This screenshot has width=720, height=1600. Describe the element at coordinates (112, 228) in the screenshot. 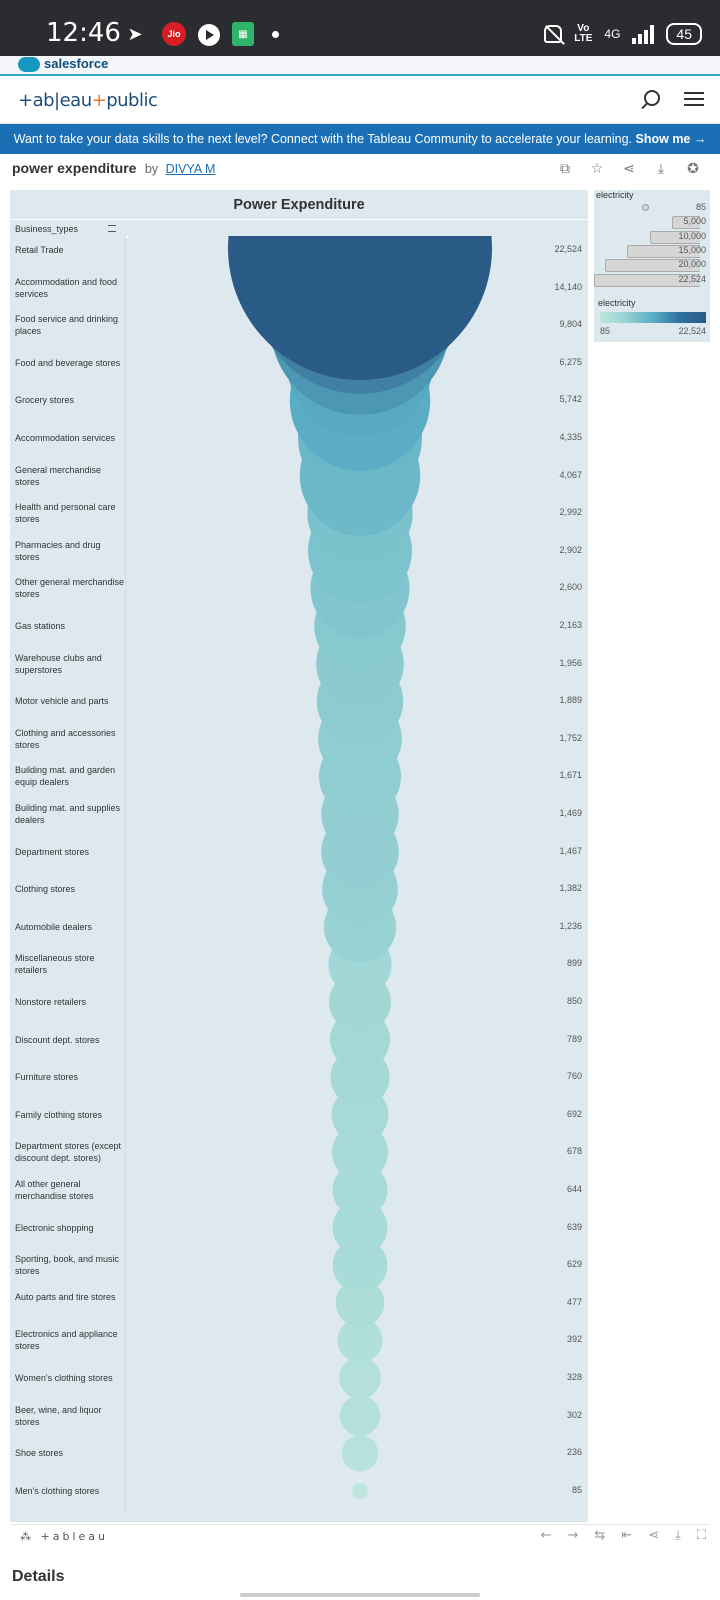

I see `sort-icon` at that location.